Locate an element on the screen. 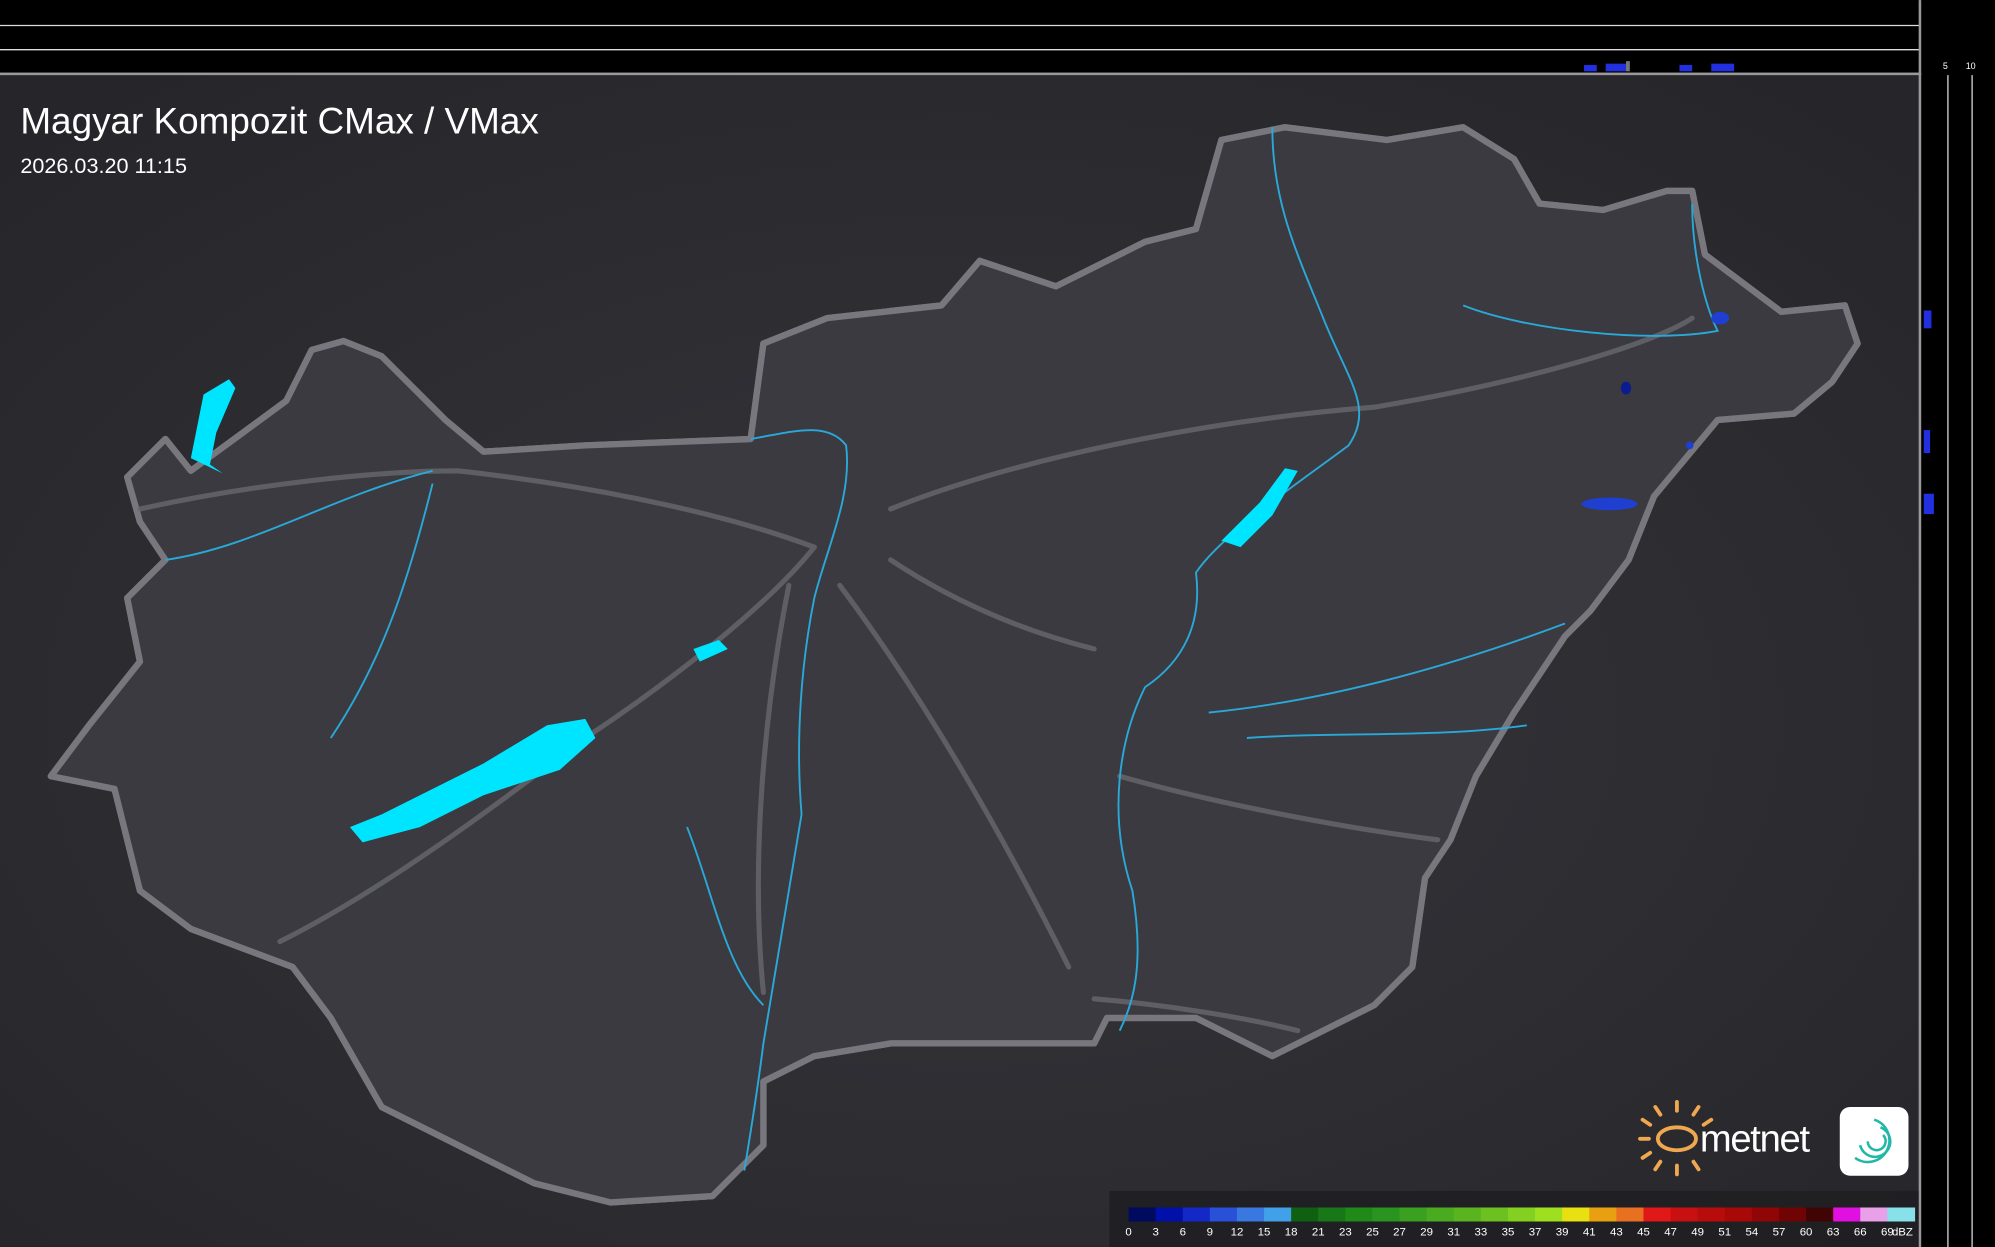 The image size is (1995, 1247). legend-label: 35 is located at coordinates (1508, 1232).